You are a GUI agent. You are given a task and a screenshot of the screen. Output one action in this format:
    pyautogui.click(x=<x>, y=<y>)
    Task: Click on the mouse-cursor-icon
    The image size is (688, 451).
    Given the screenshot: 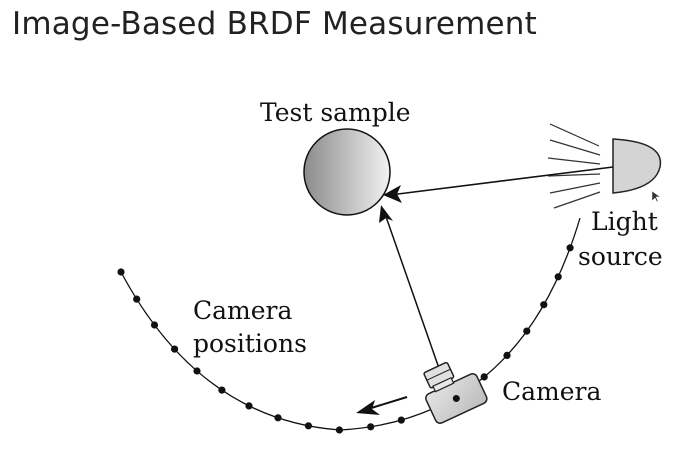 What is the action you would take?
    pyautogui.click(x=656, y=196)
    